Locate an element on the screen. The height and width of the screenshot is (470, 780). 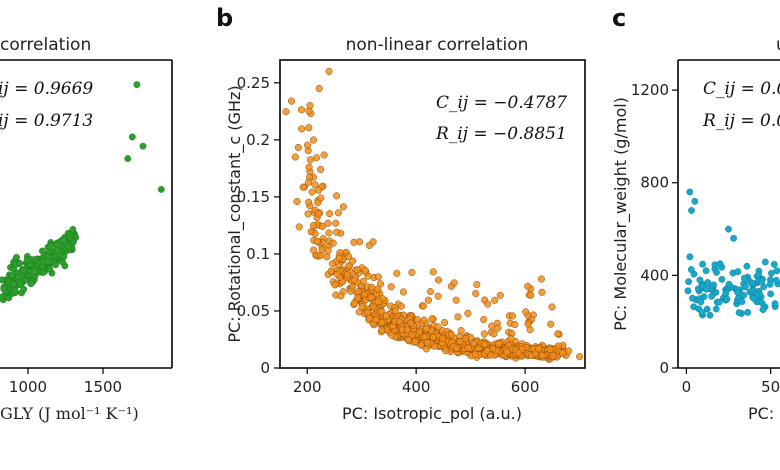
panel-a-xtick-label-1500: 1500 is located at coordinates (103, 387).